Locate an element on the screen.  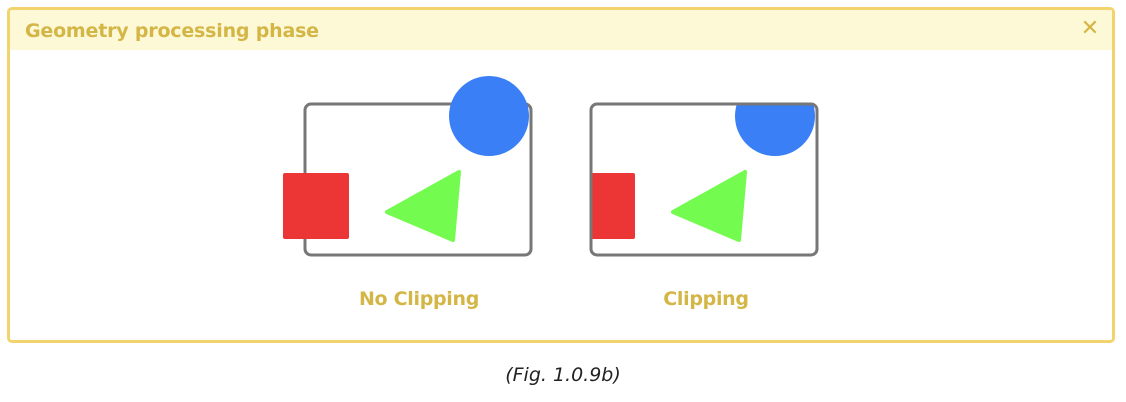
close-icon: ✕ is located at coordinates (1090, 28).